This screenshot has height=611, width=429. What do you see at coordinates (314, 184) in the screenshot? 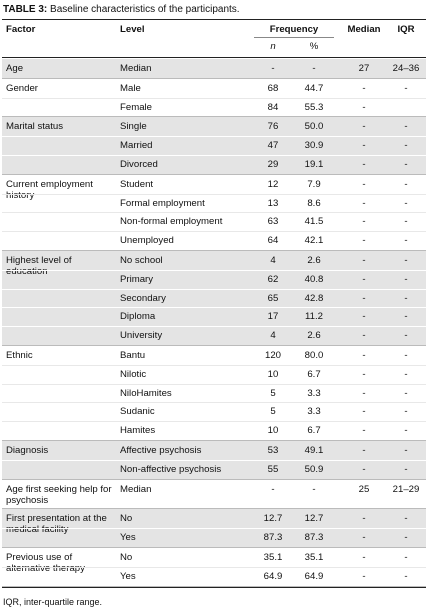
I see `value-cell: 7.9` at bounding box center [314, 184].